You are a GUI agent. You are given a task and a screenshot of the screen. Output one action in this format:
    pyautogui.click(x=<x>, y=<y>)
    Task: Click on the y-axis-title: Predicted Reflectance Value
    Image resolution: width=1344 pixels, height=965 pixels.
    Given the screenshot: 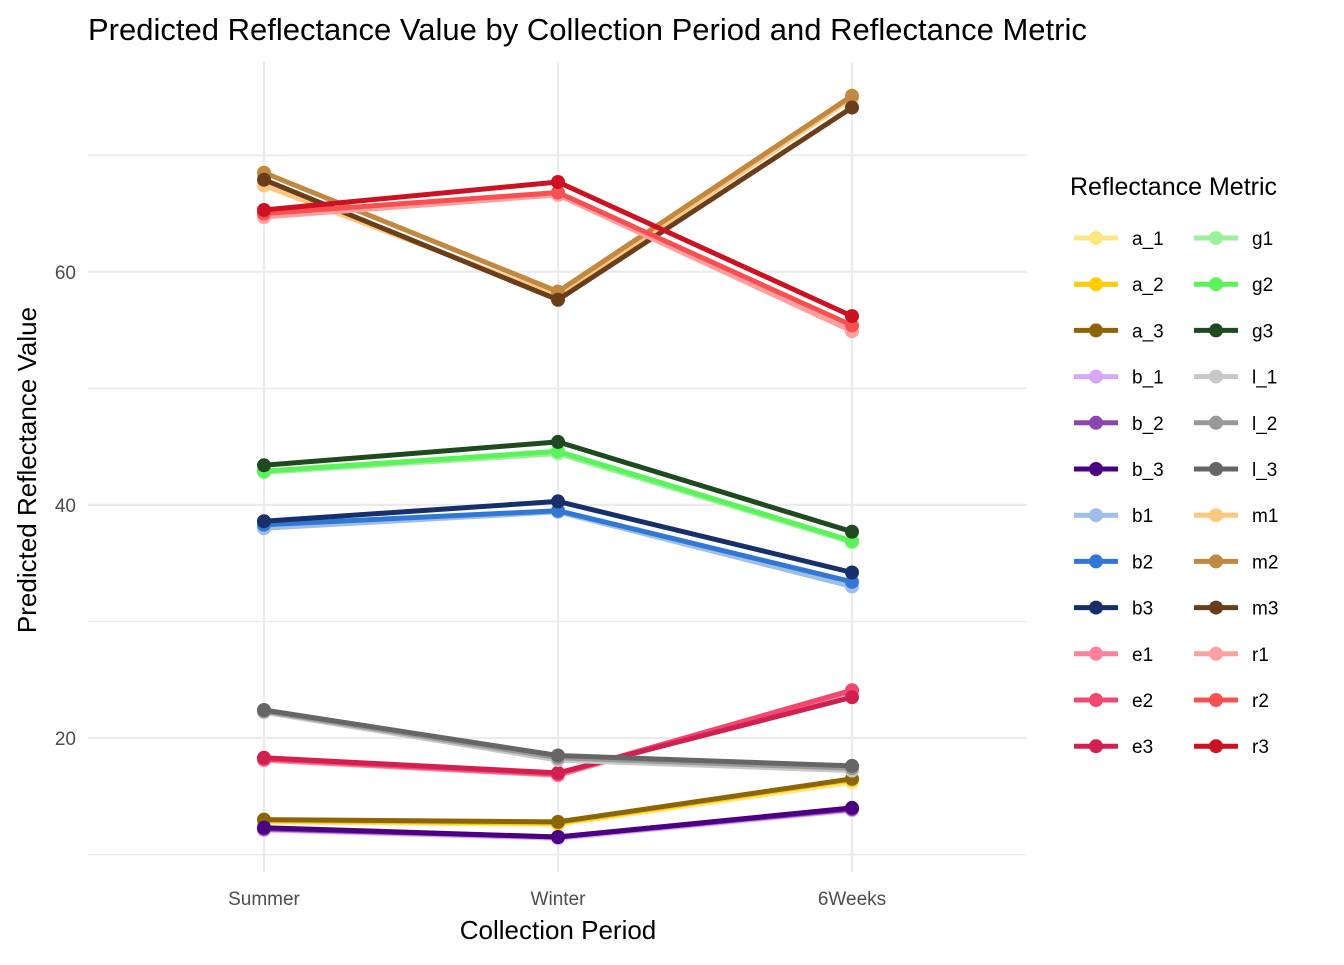 What is the action you would take?
    pyautogui.click(x=27, y=470)
    